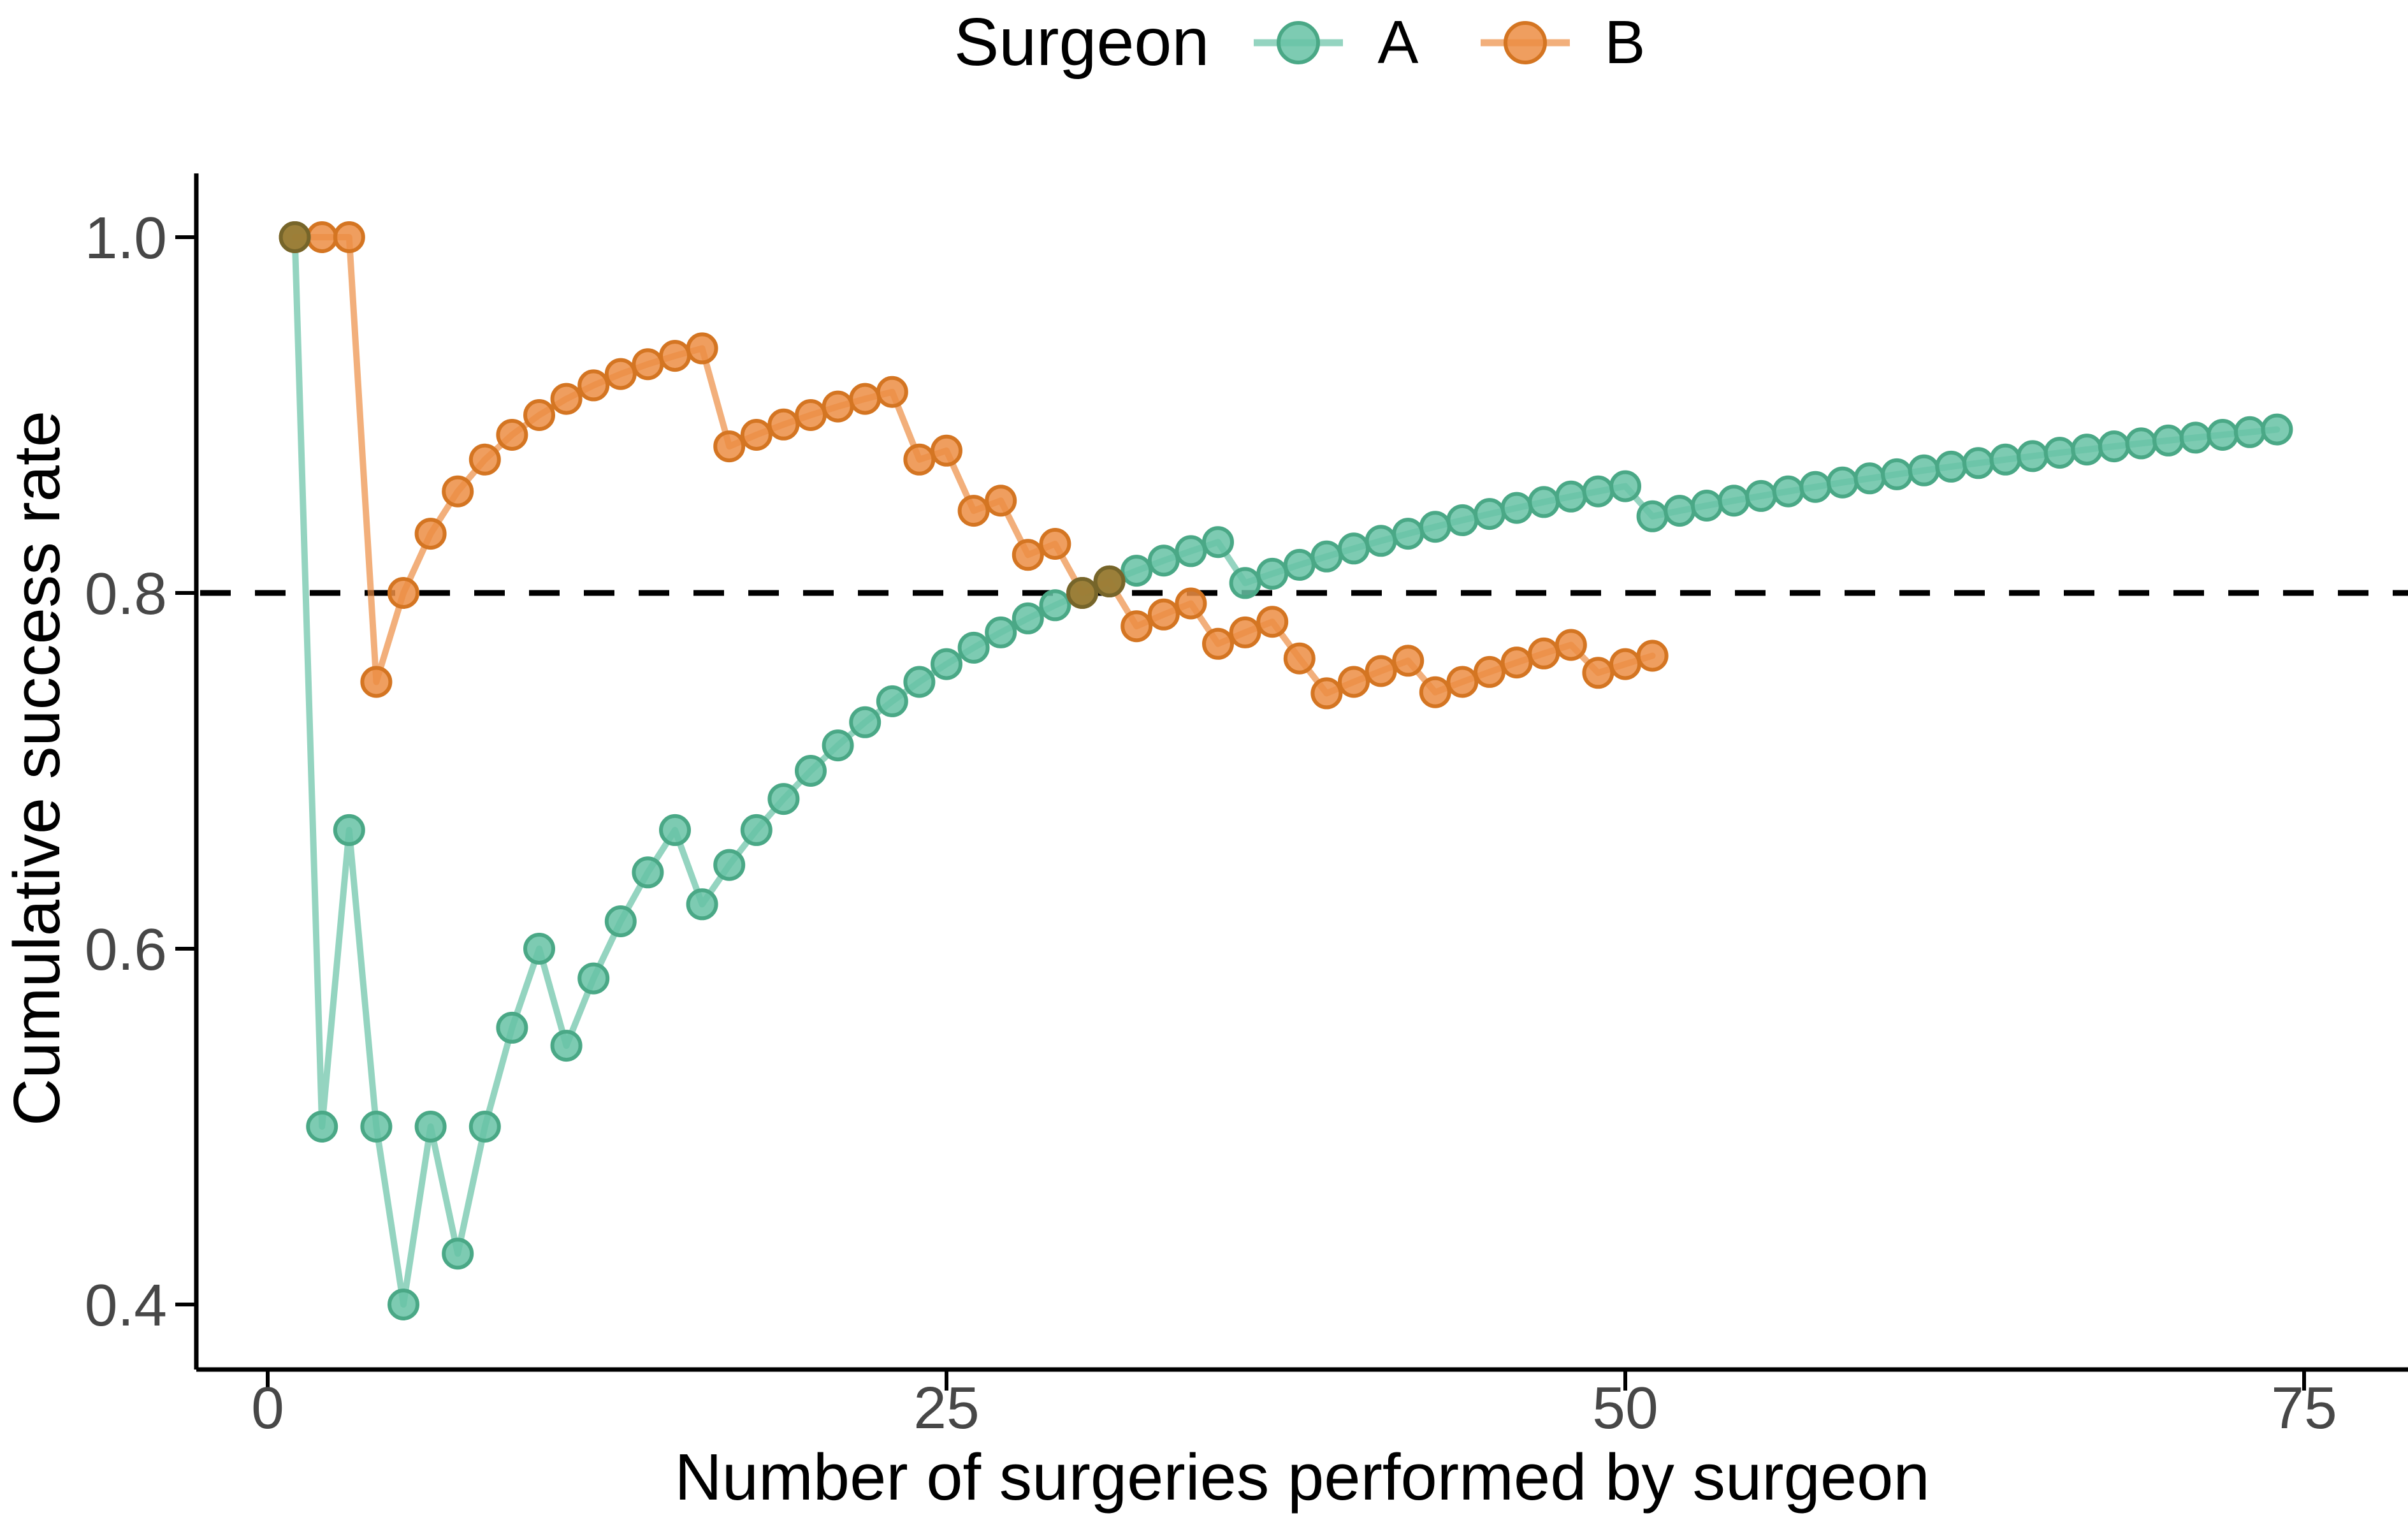  I want to click on y-tick-label: 0.4, so click(126, 1305).